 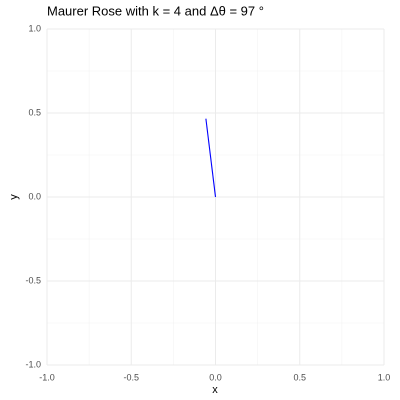 I want to click on x-tick-label: 0.5, so click(x=299, y=377).